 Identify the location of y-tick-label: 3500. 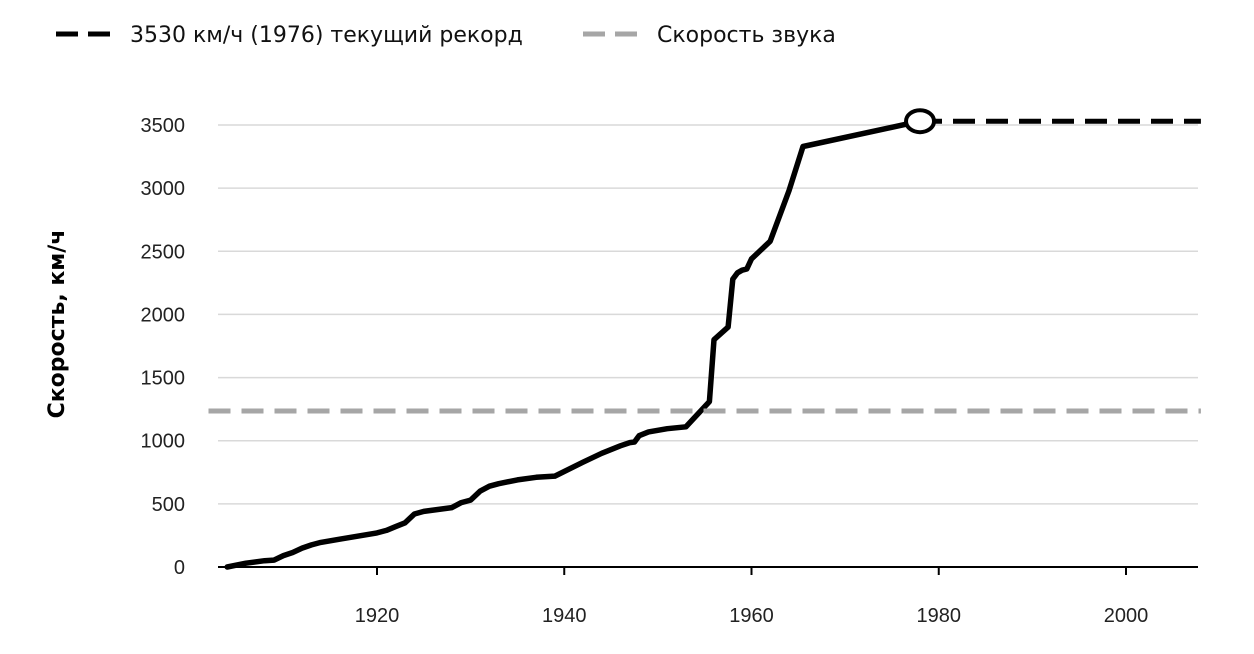
(163, 126).